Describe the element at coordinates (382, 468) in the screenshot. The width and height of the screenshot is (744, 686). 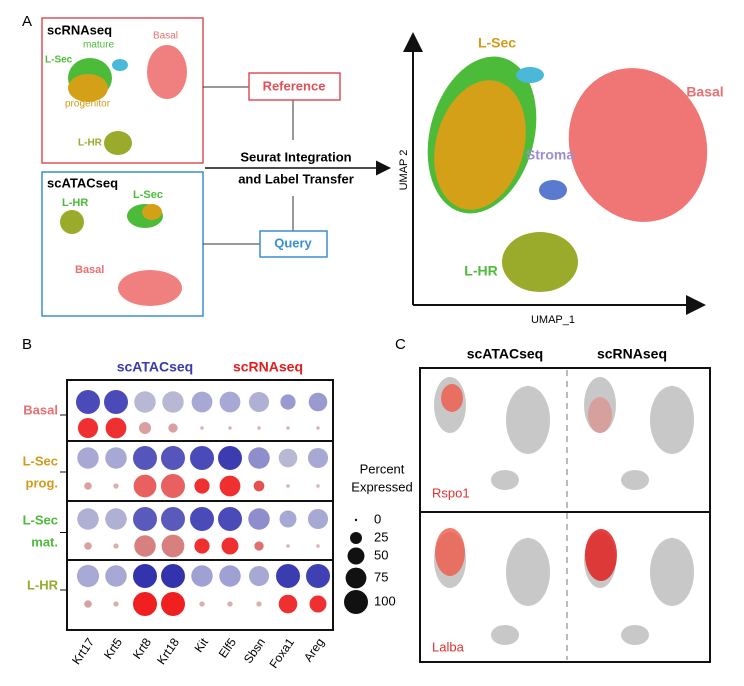
I see `legend-title: Percent` at that location.